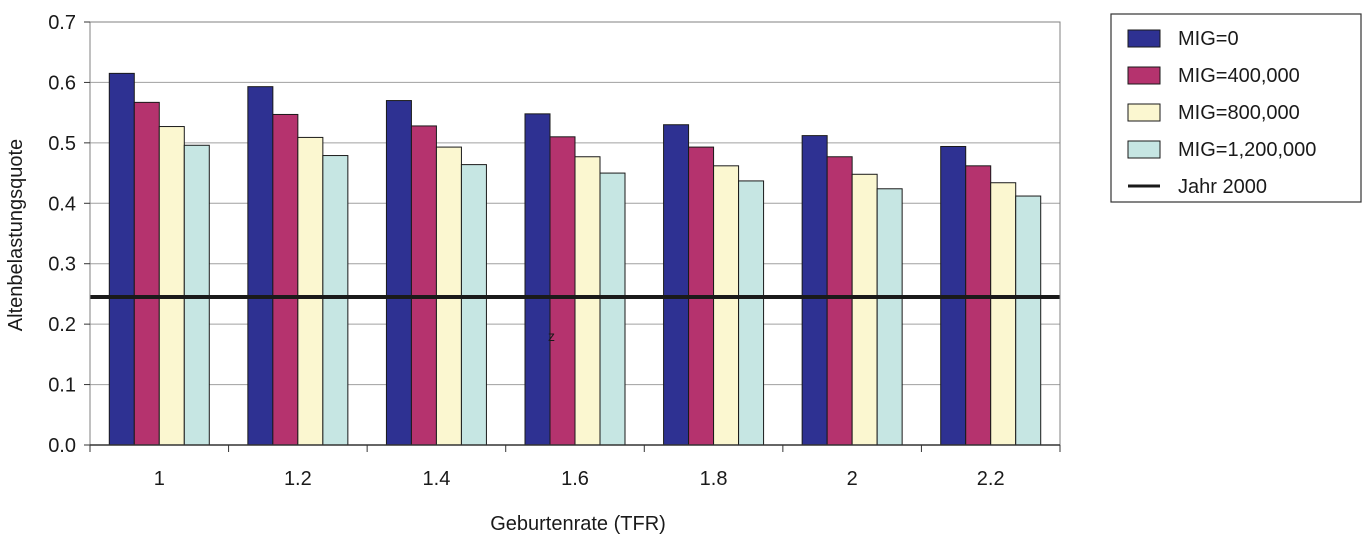 The width and height of the screenshot is (1372, 540). I want to click on y-tick-label: 0.6, so click(62, 83).